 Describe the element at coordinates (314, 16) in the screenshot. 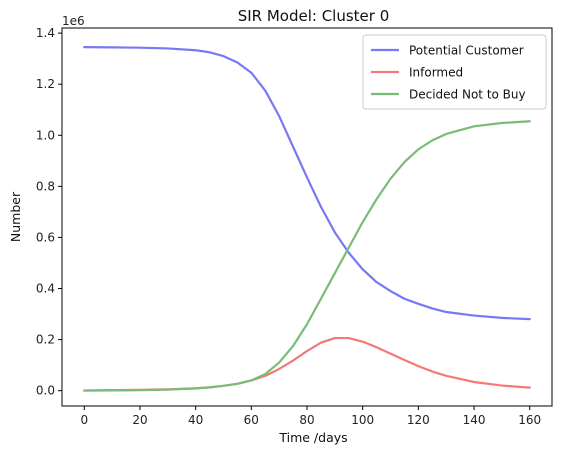

I see `chart-title: SIR Model: Cluster 0` at that location.